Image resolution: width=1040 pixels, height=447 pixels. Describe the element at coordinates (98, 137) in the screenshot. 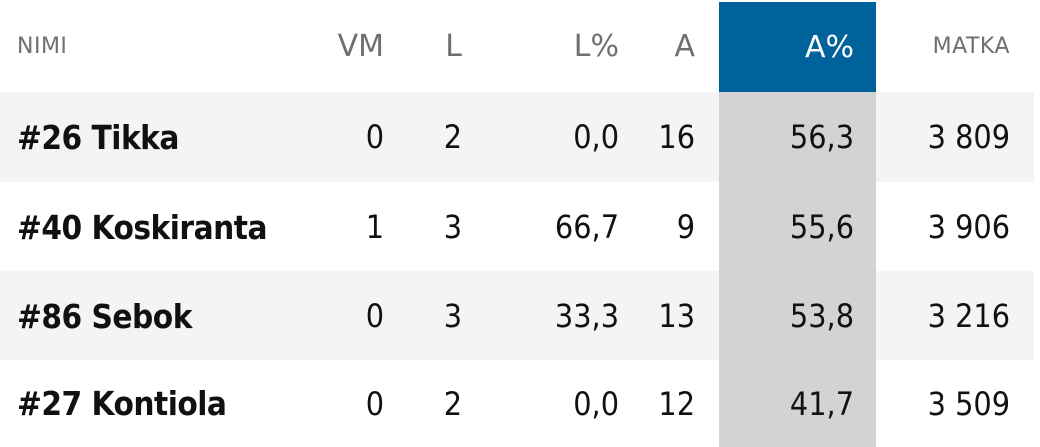

I see `player-name-cell: #26 Tikka` at that location.